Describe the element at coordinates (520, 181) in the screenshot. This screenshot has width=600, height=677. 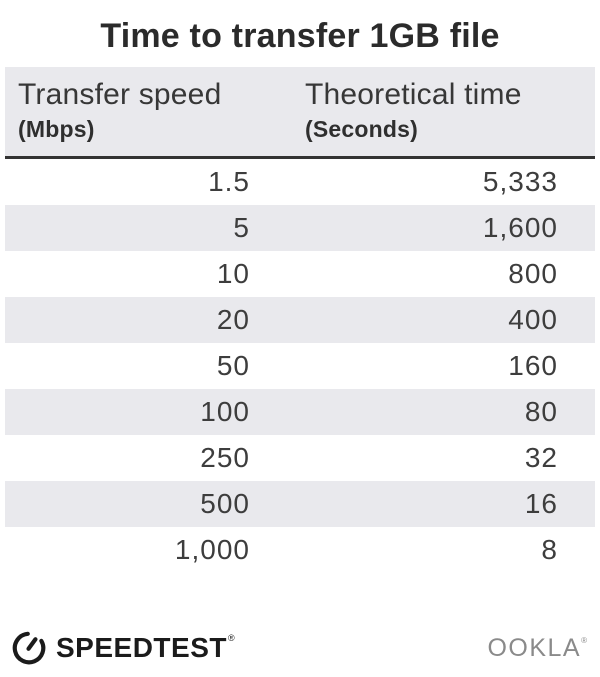
I see `time-cell: 5,333` at that location.